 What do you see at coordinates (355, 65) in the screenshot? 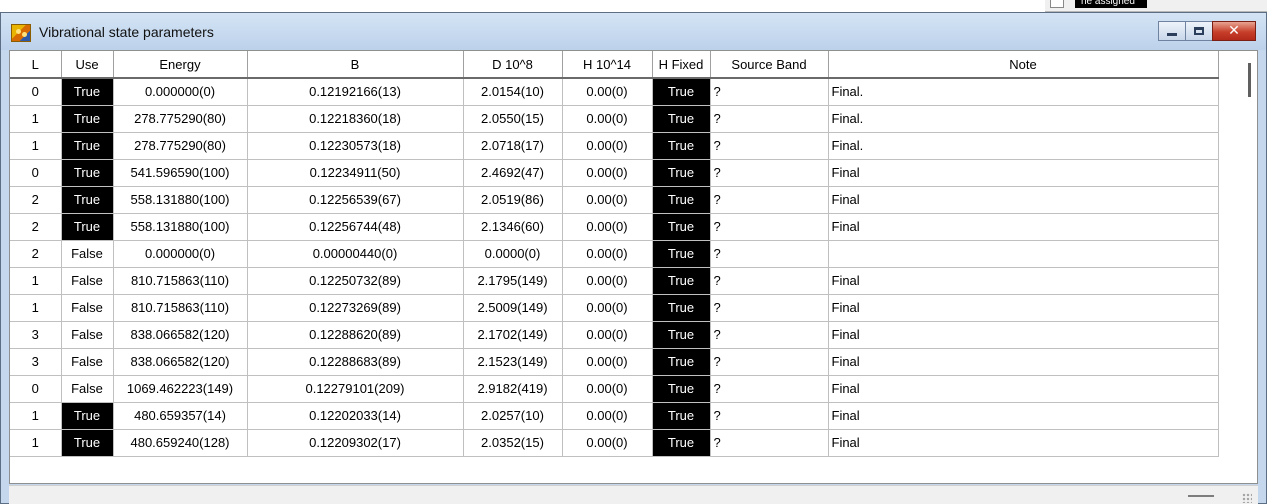
I see `column-header-3: B` at bounding box center [355, 65].